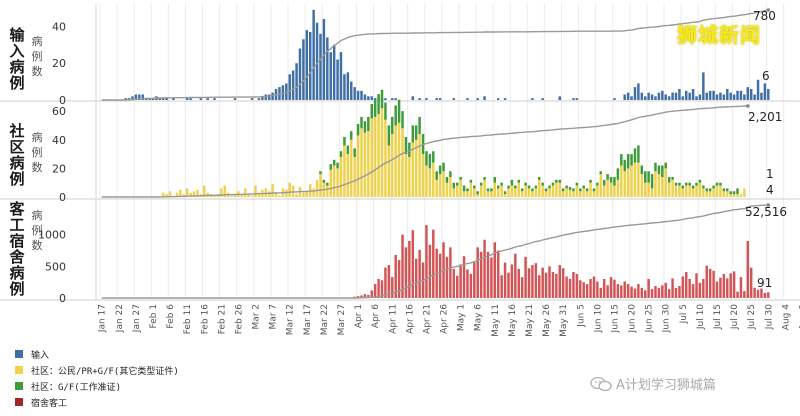 The width and height of the screenshot is (800, 416). Describe the element at coordinates (16, 179) in the screenshot. I see `panel-title-char: 例` at that location.